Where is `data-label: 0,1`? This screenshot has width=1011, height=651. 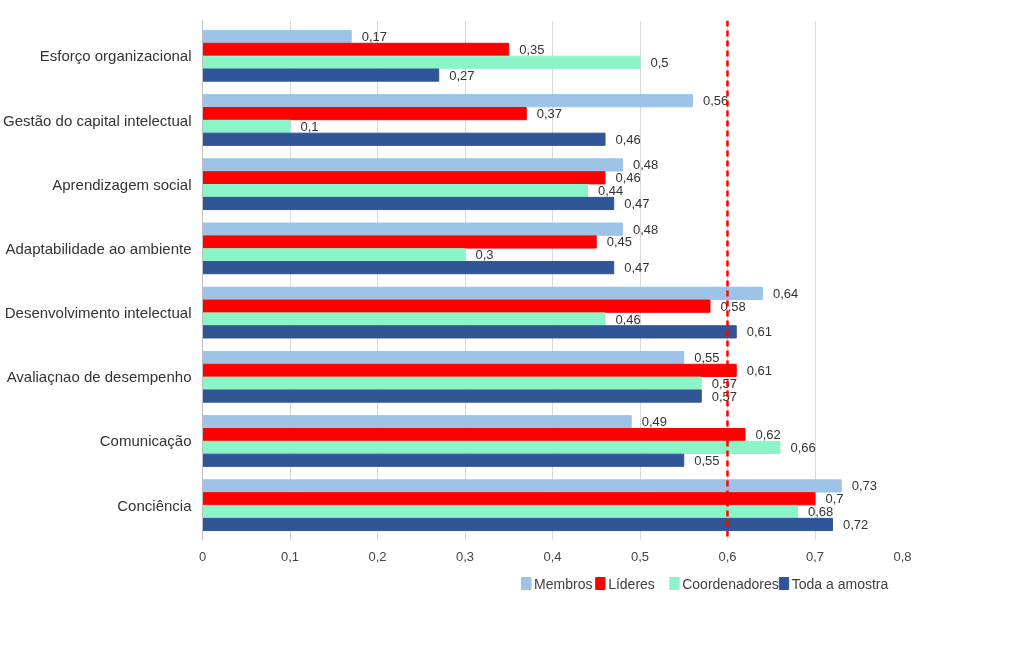 data-label: 0,1 is located at coordinates (309, 126).